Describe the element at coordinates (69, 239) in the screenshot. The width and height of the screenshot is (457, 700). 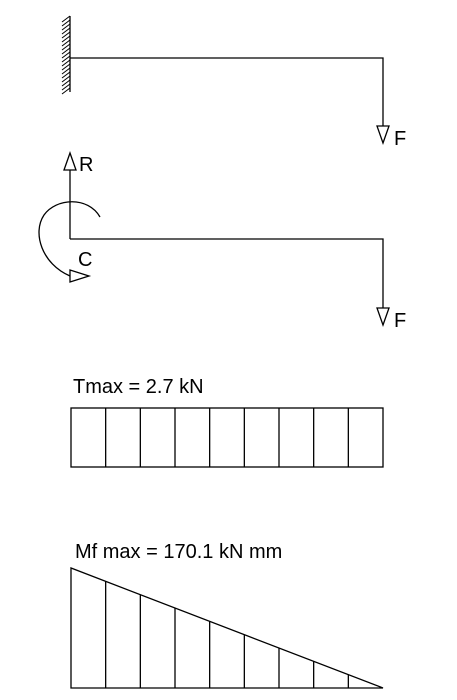
I see `couple-arc` at that location.